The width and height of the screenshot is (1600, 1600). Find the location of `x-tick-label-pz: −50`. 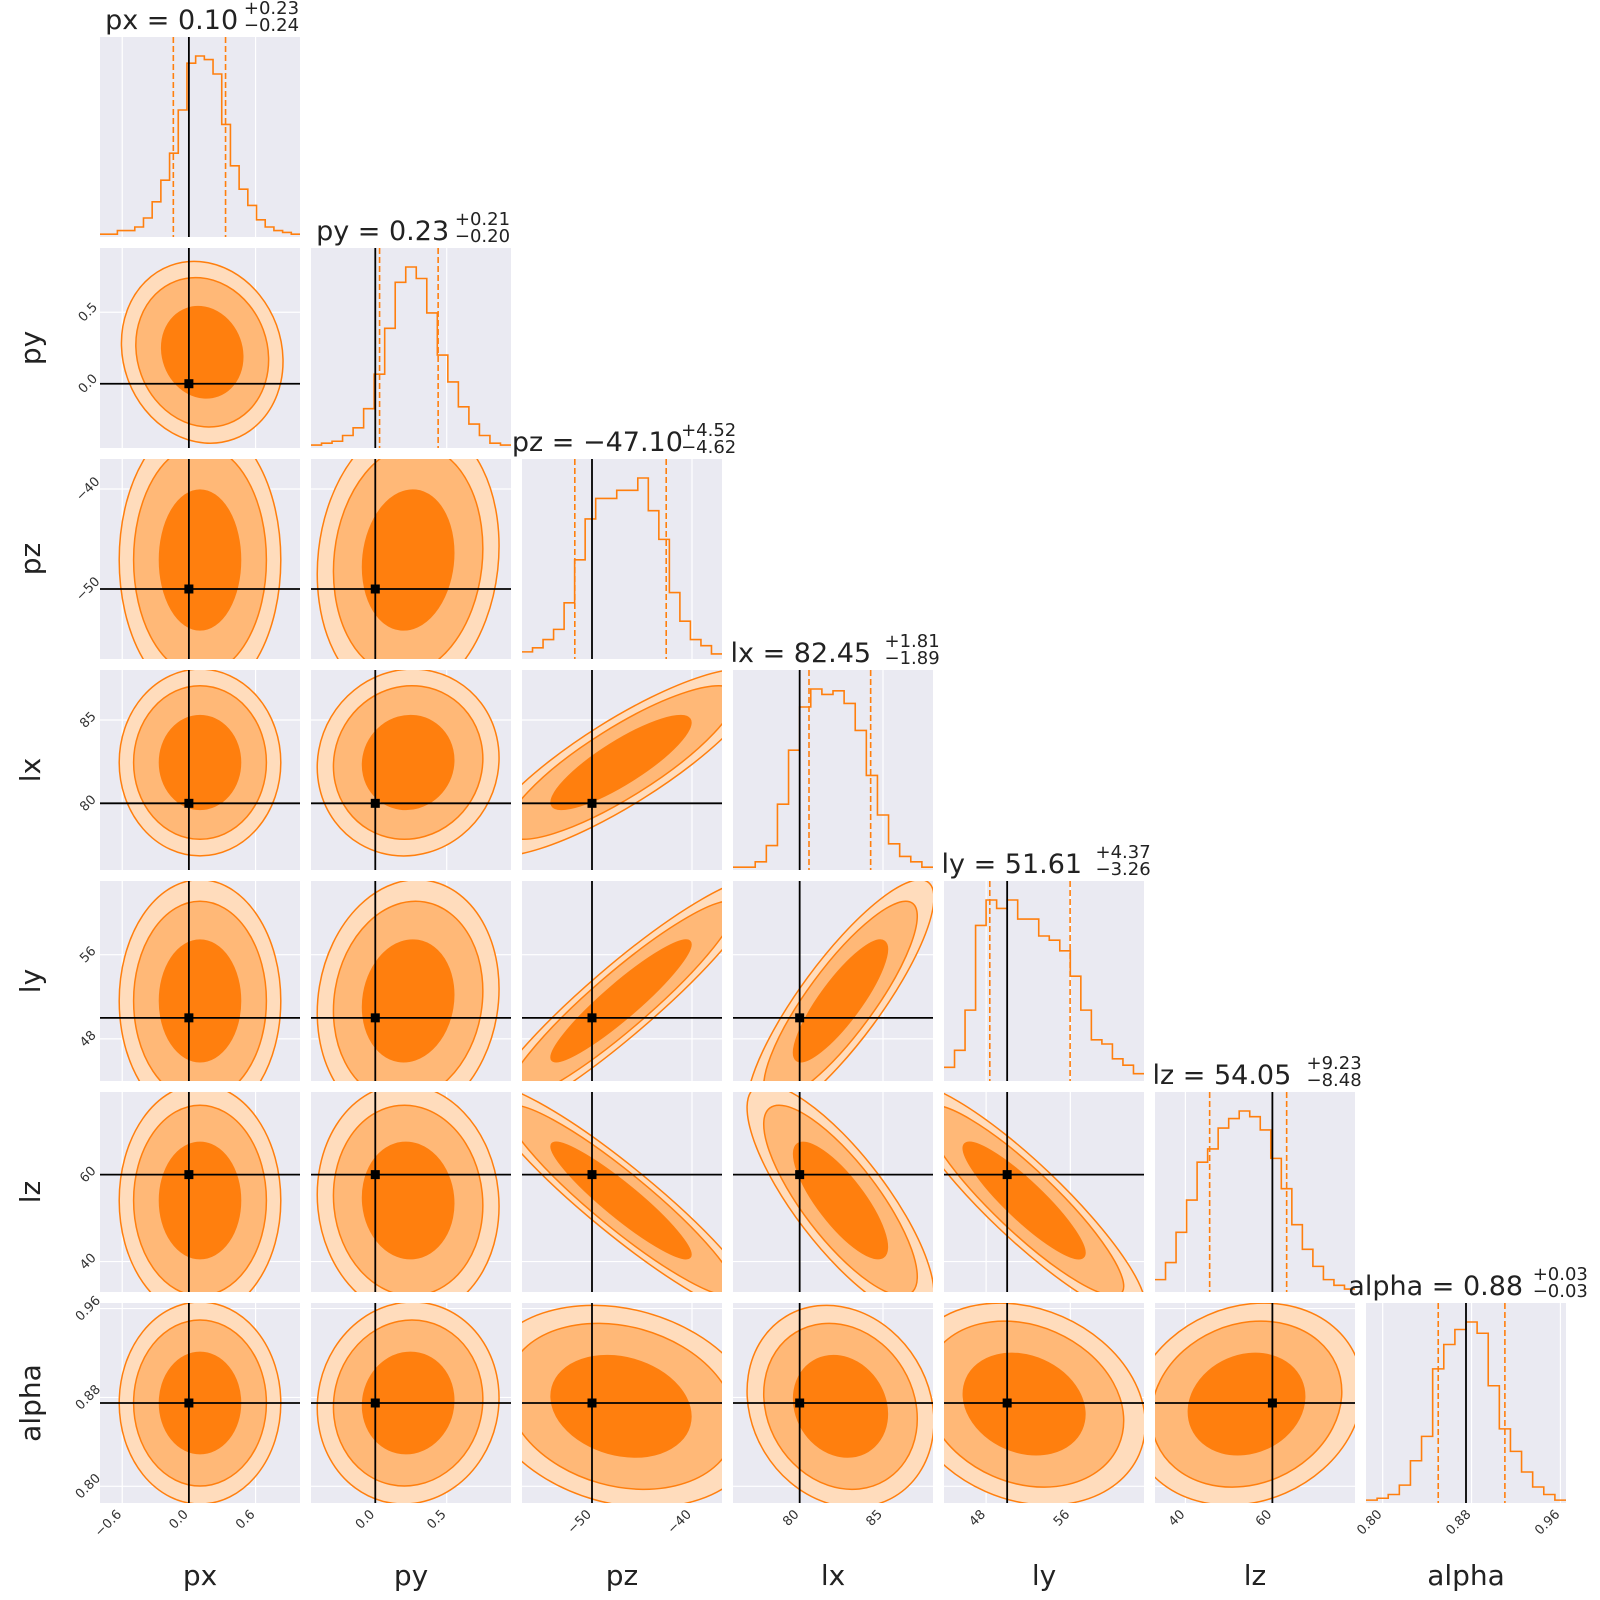

x-tick-label-pz: −50 is located at coordinates (580, 1522).